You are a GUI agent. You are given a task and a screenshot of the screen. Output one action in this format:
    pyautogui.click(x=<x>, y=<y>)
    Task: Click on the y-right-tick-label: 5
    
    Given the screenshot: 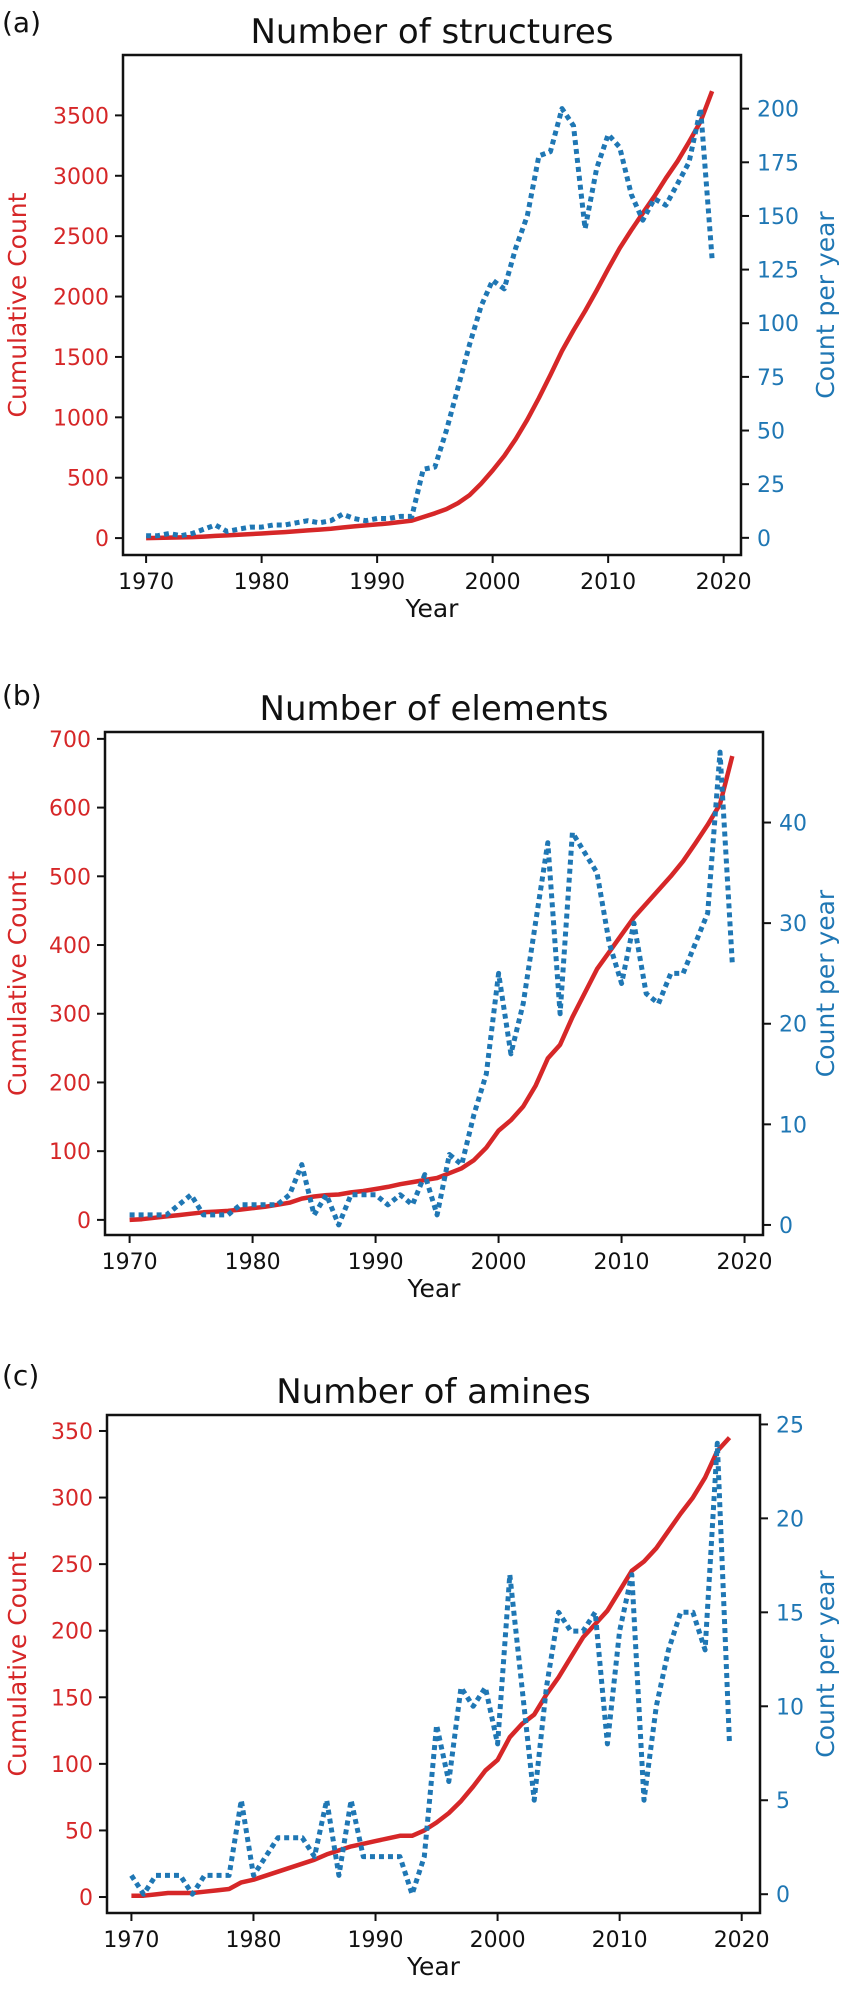 What is the action you would take?
    pyautogui.click(x=783, y=1801)
    